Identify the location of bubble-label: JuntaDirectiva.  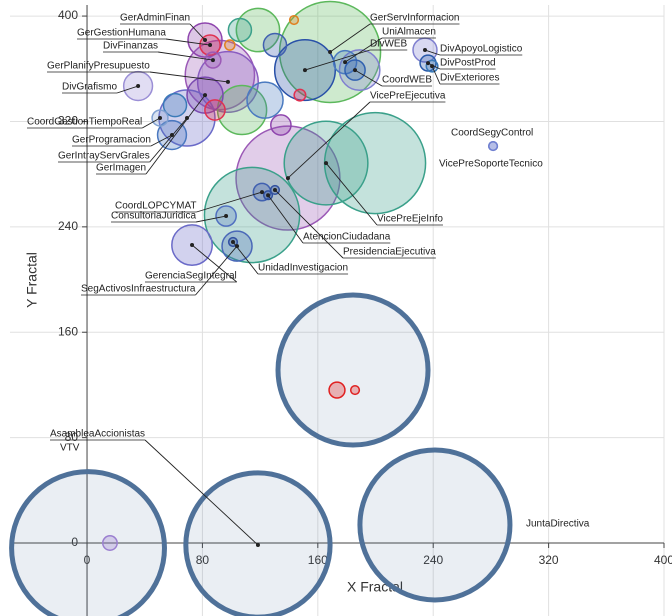
(558, 524).